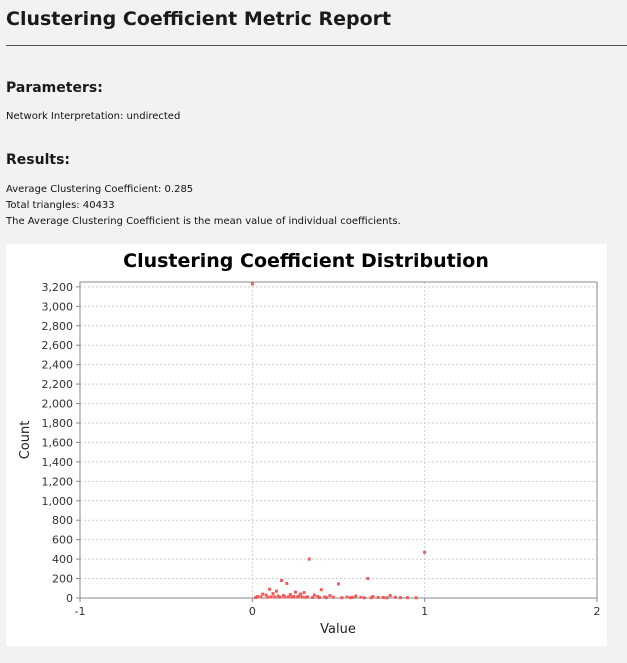  Describe the element at coordinates (58, 306) in the screenshot. I see `y-tick-label: 3,000` at that location.